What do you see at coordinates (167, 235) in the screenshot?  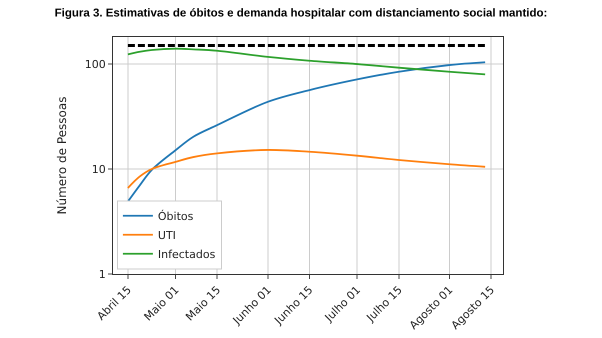 I see `legend-label: UTI` at bounding box center [167, 235].